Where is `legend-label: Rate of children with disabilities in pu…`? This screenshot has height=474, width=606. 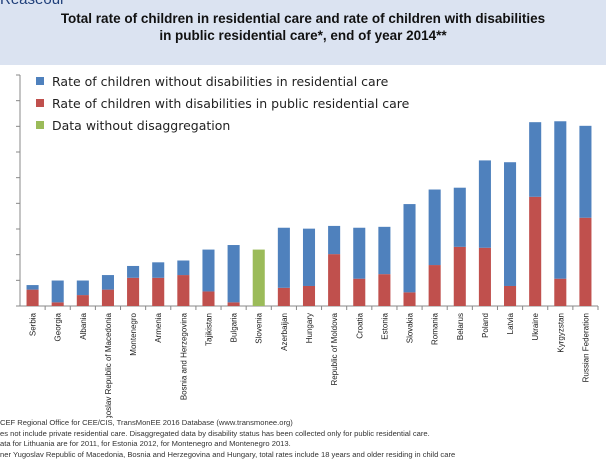
legend-label: Rate of children with disabilities in pu… is located at coordinates (231, 103).